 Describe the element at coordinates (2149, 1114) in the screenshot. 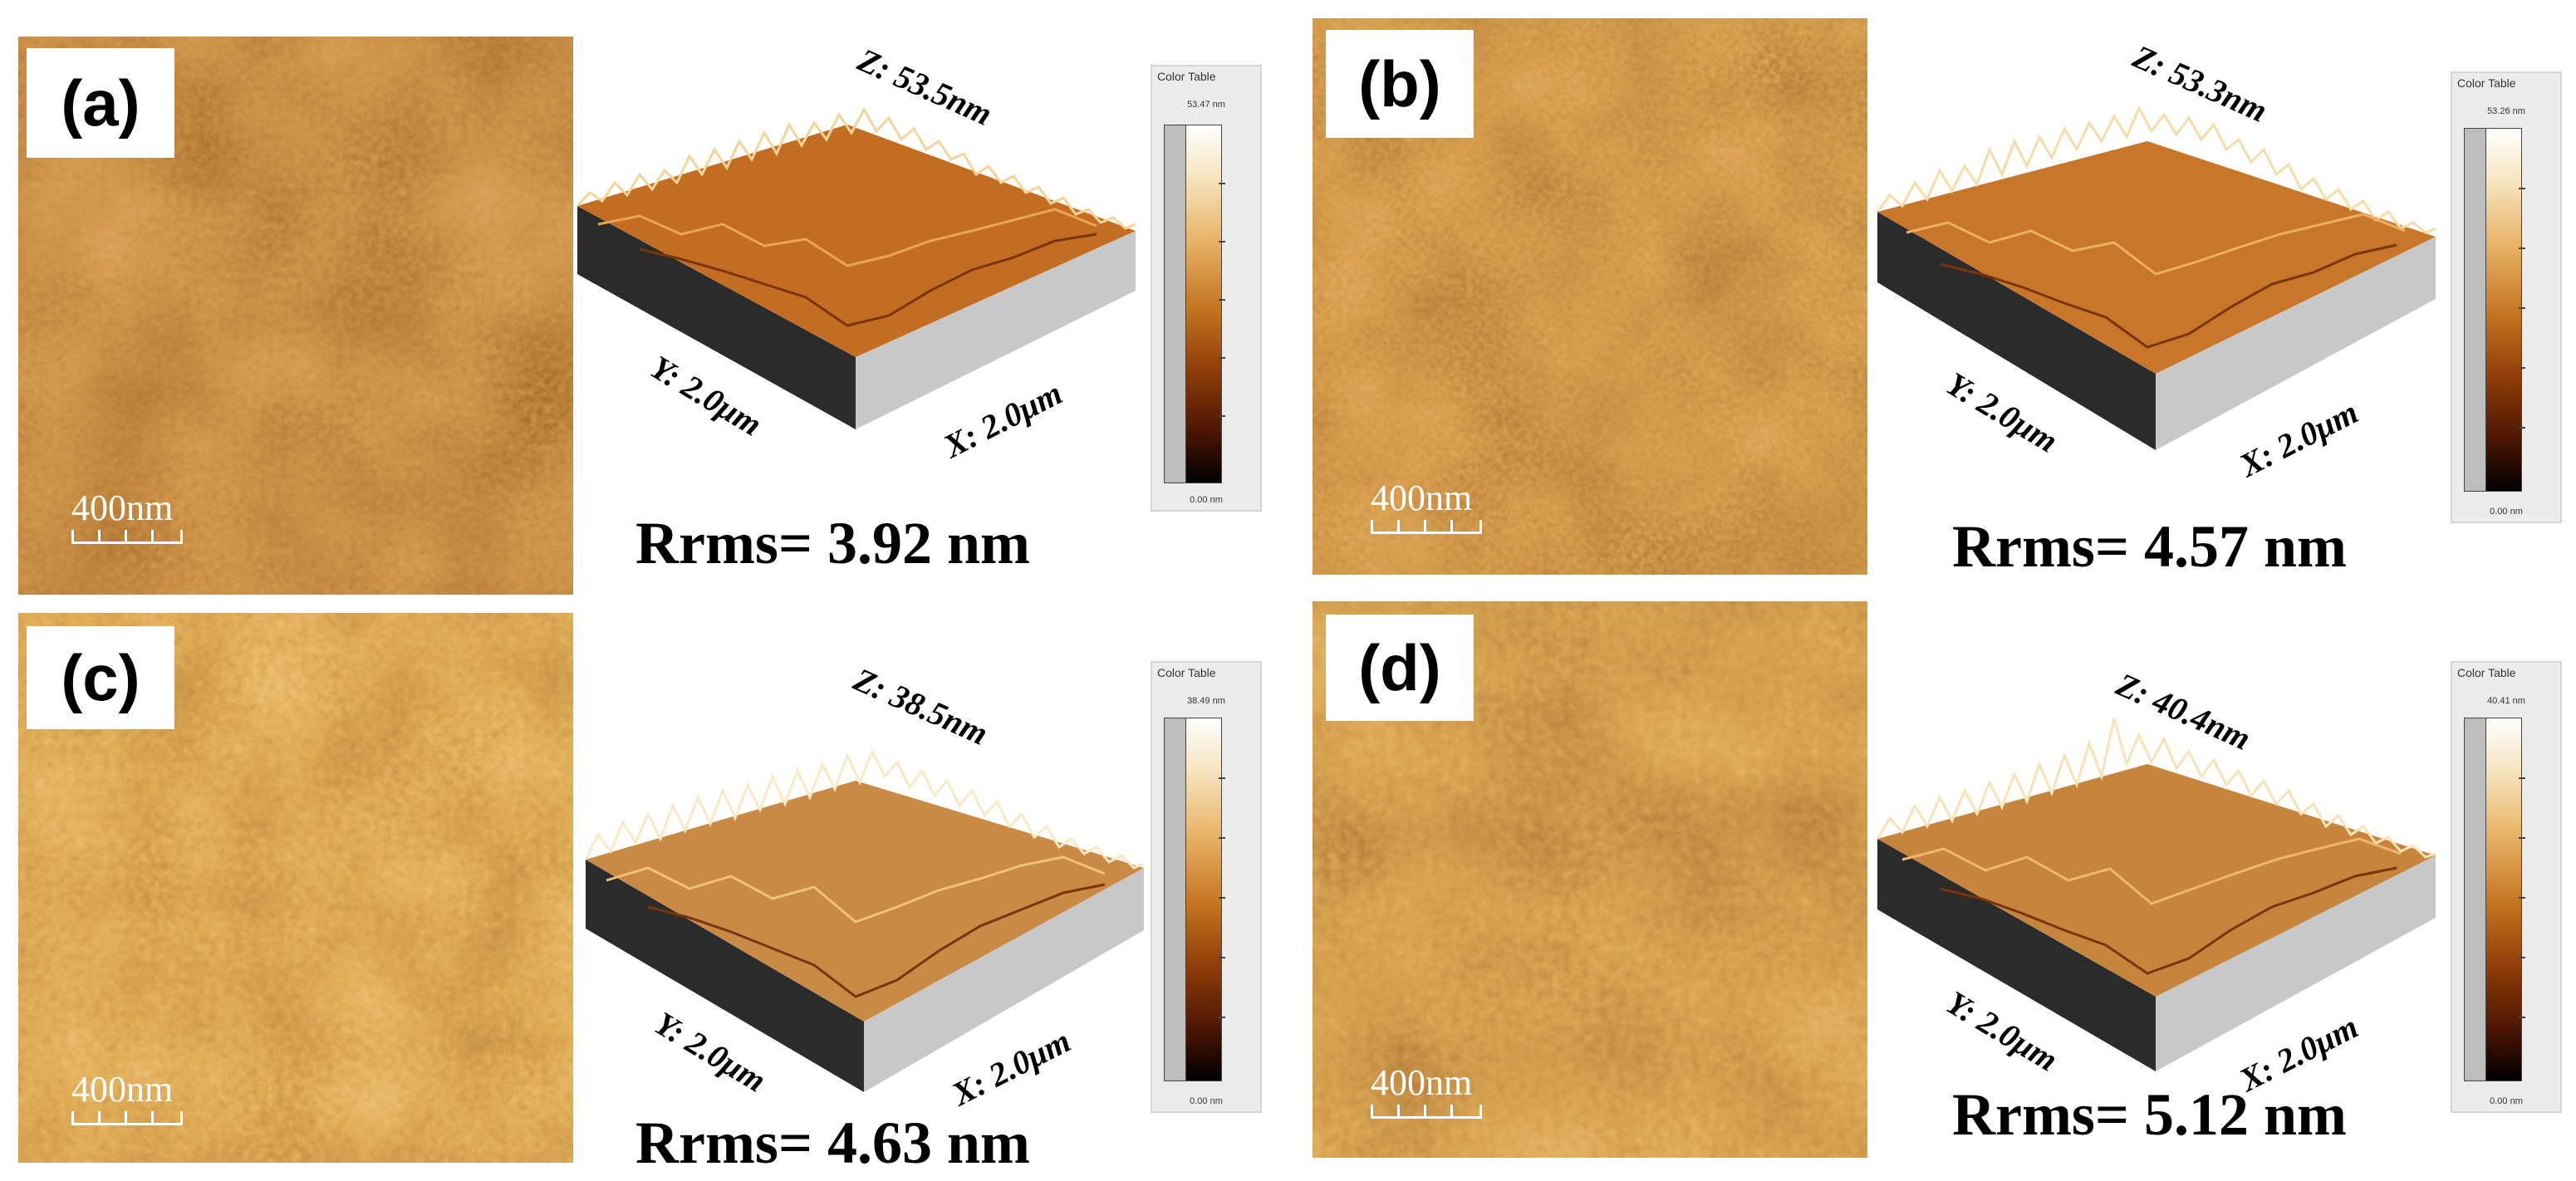

I see `rrms-value-d: Rrms= 5.12 nm` at that location.